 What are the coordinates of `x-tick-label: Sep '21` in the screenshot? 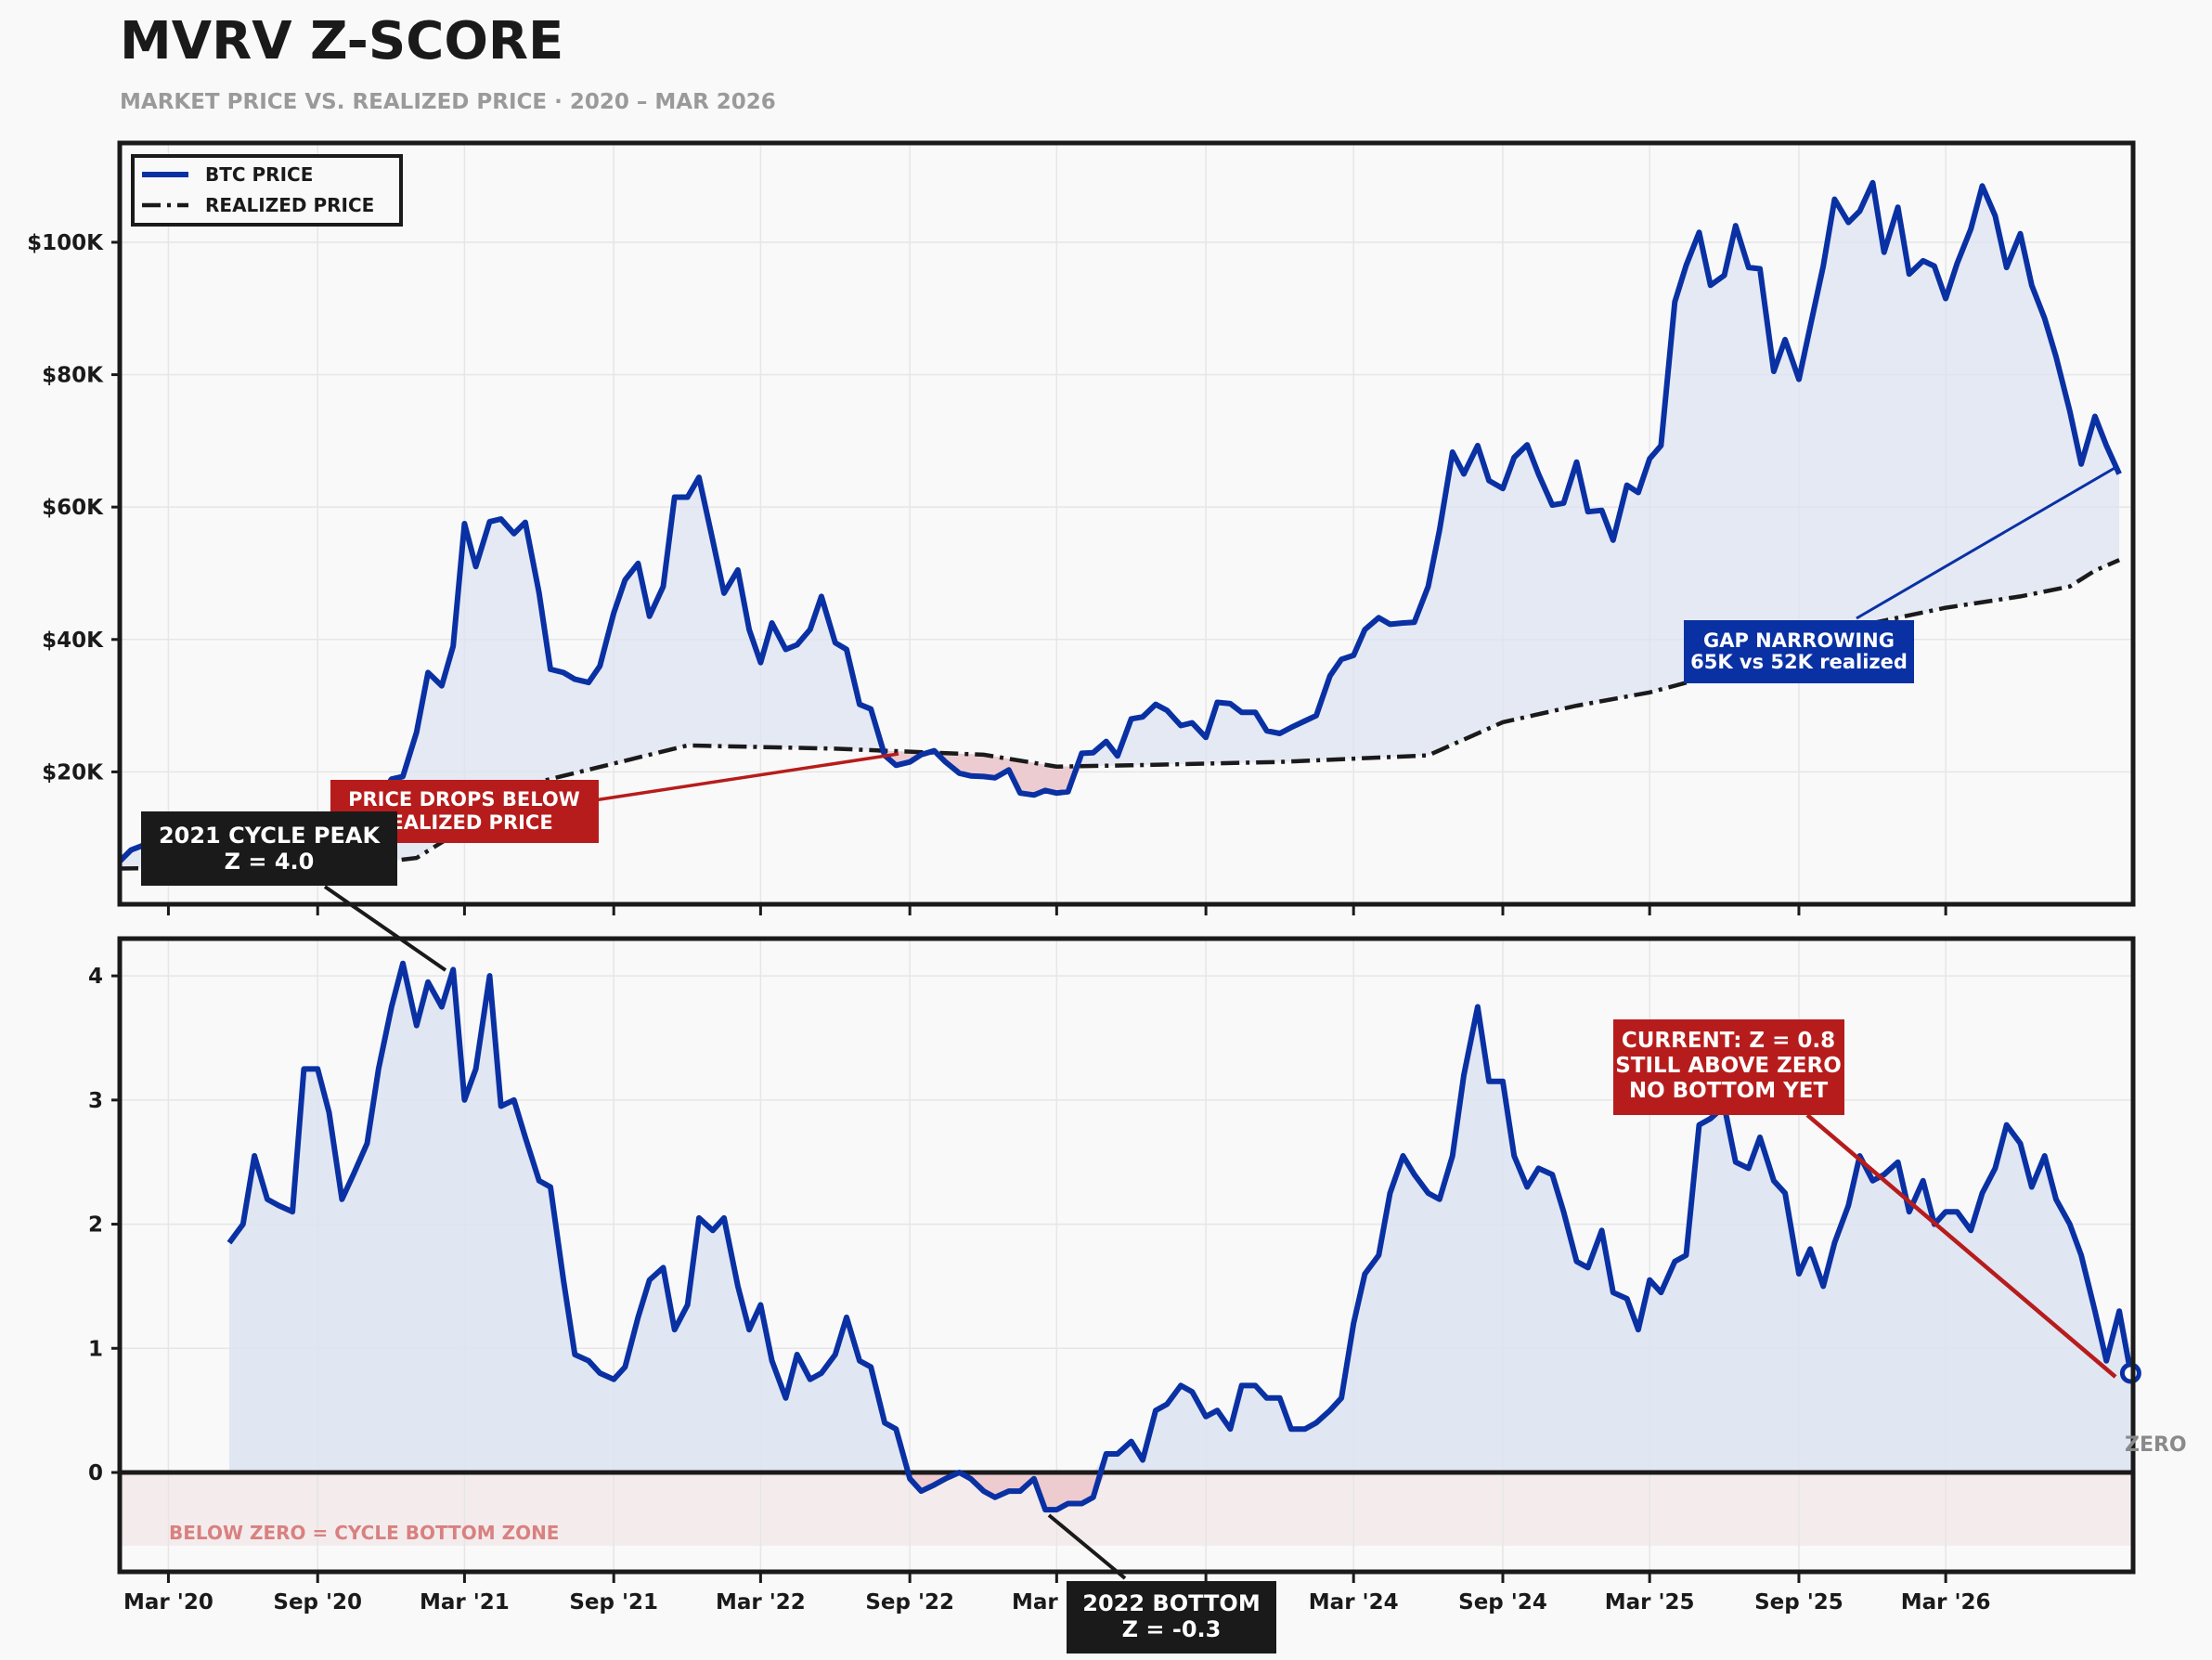 It's located at (613, 1602).